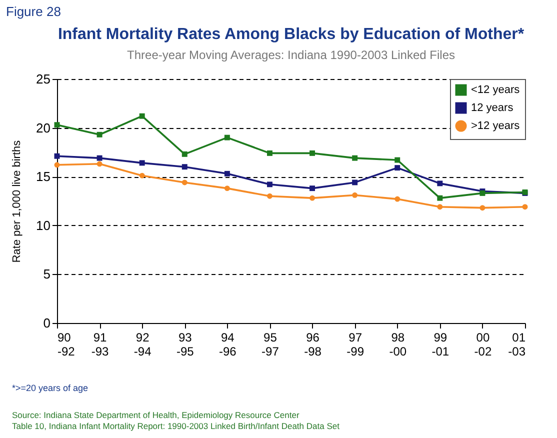 The image size is (557, 438). Describe the element at coordinates (185, 344) in the screenshot. I see `x-tick-label: 93 -95` at that location.